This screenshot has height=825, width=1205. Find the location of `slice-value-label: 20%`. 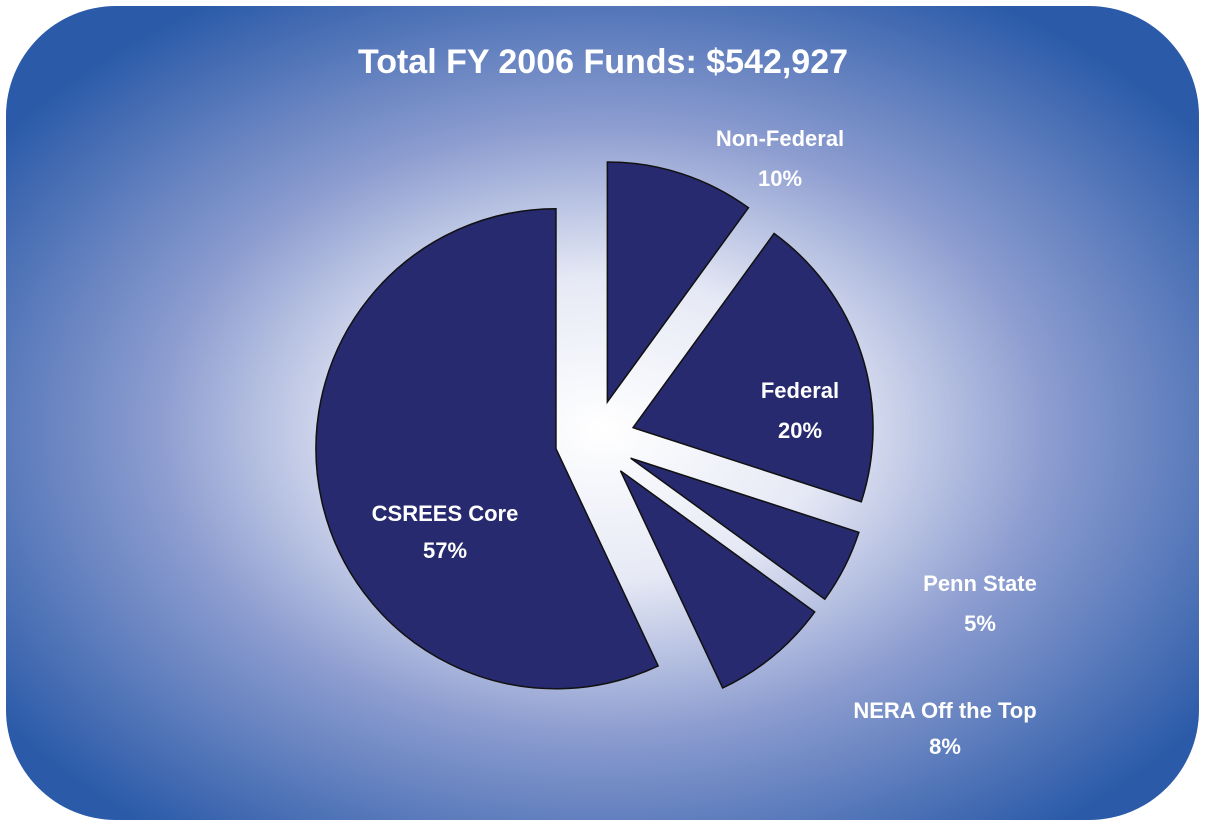

slice-value-label: 20% is located at coordinates (800, 430).